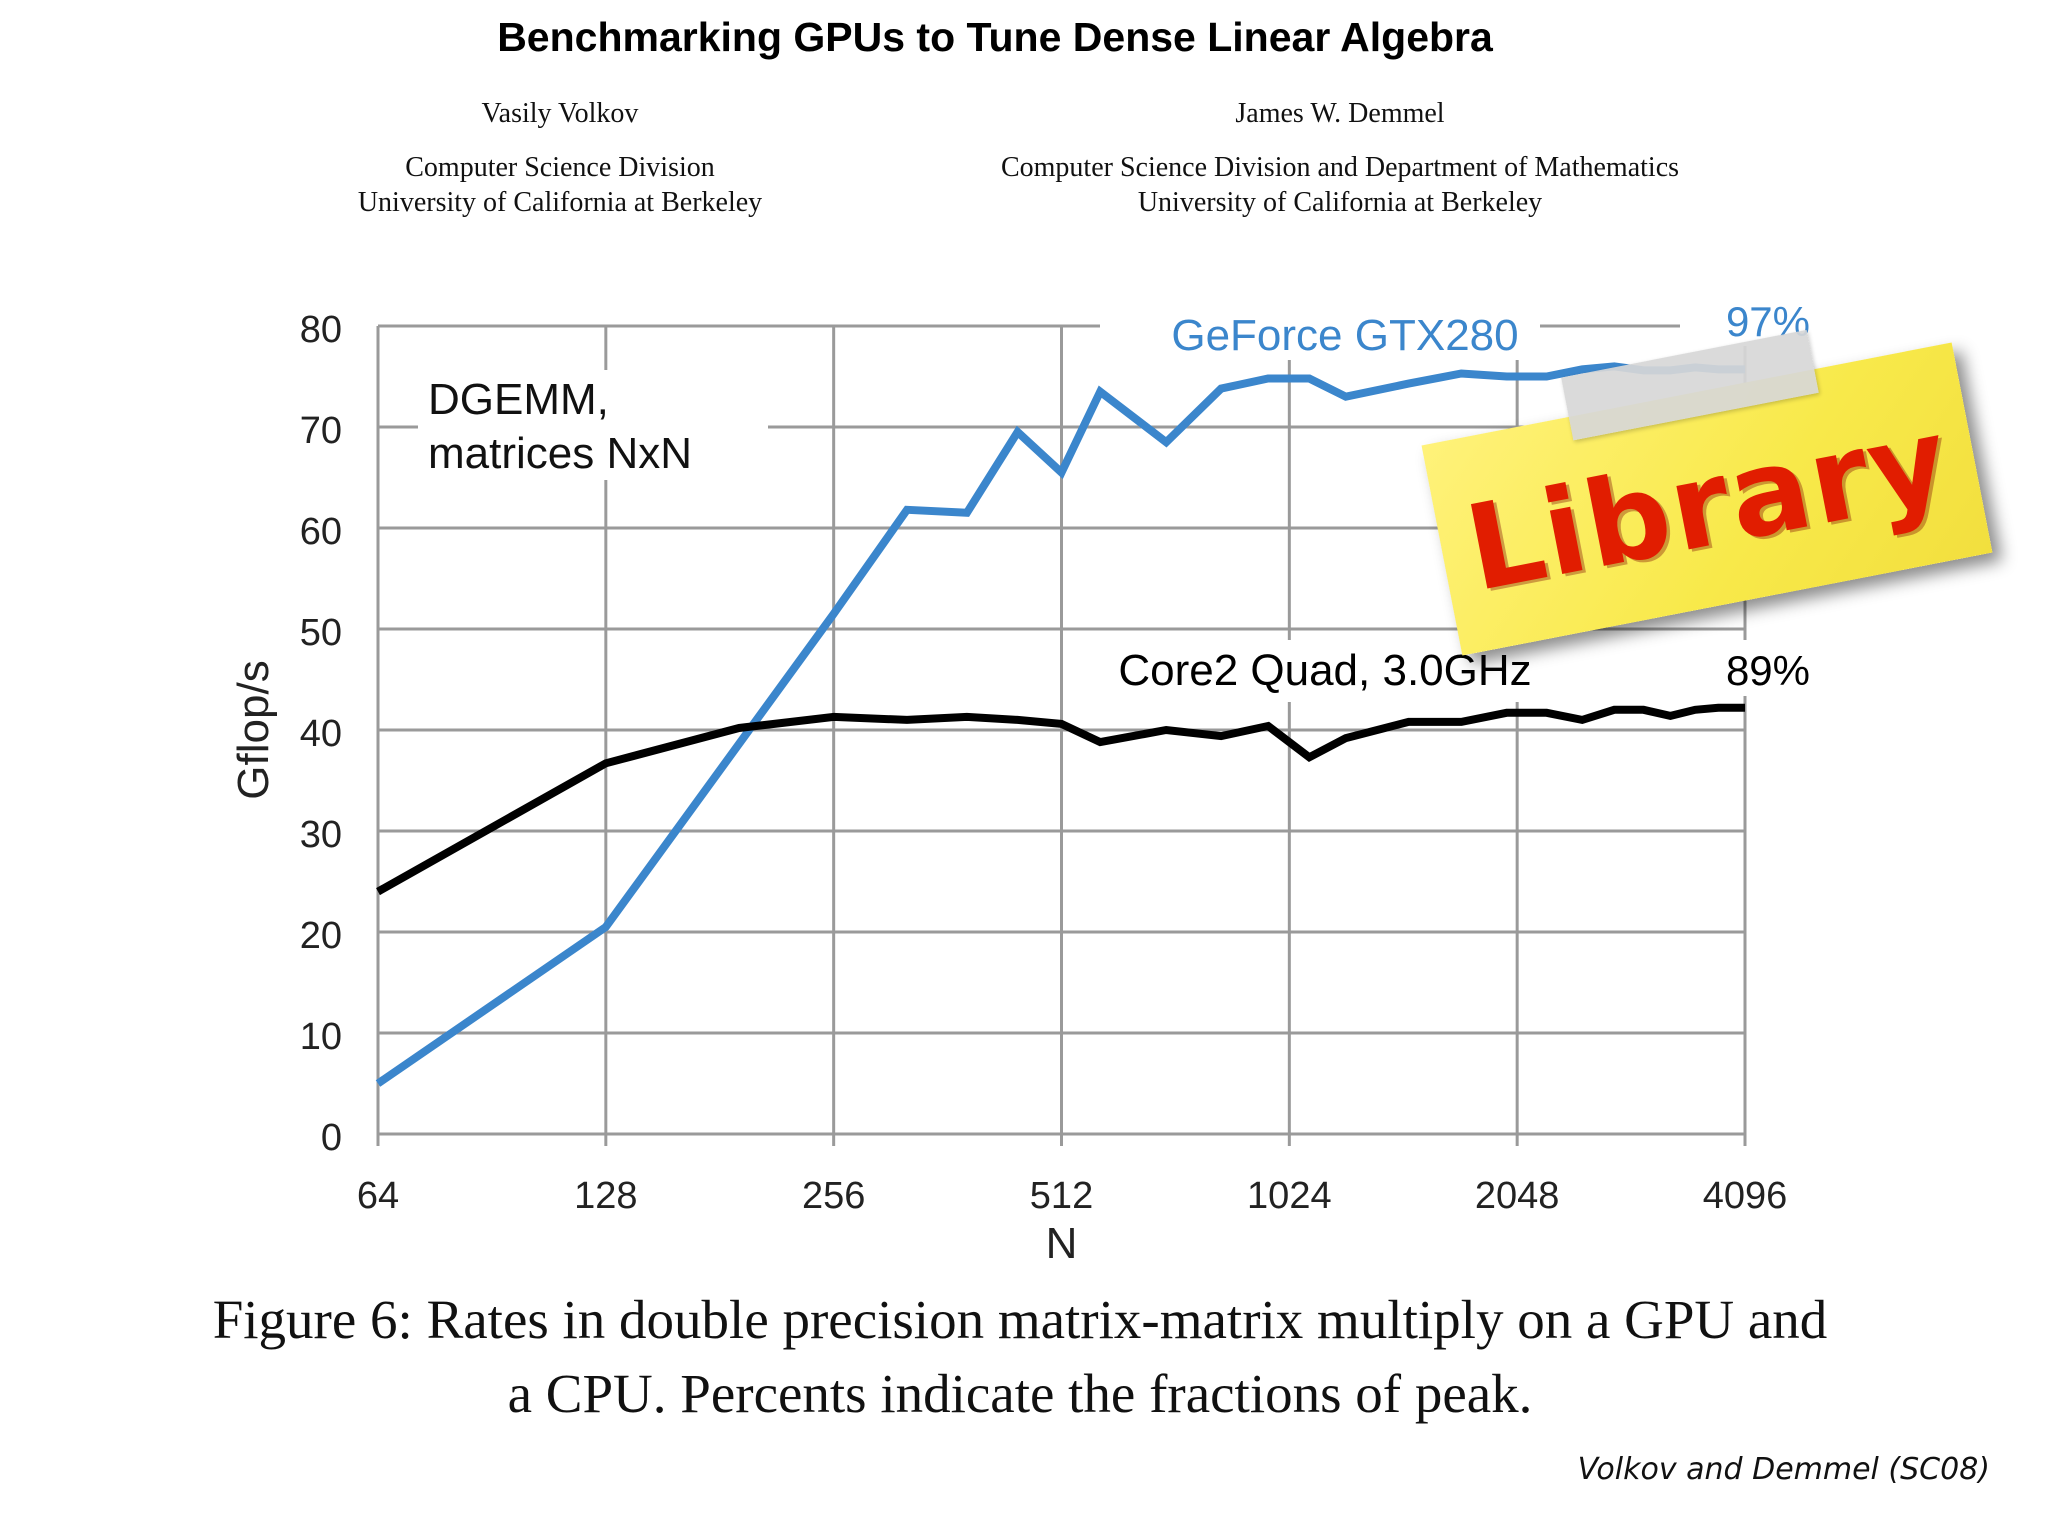 The height and width of the screenshot is (1536, 2048). Describe the element at coordinates (1745, 1196) in the screenshot. I see `x-tick-label: 4096` at that location.